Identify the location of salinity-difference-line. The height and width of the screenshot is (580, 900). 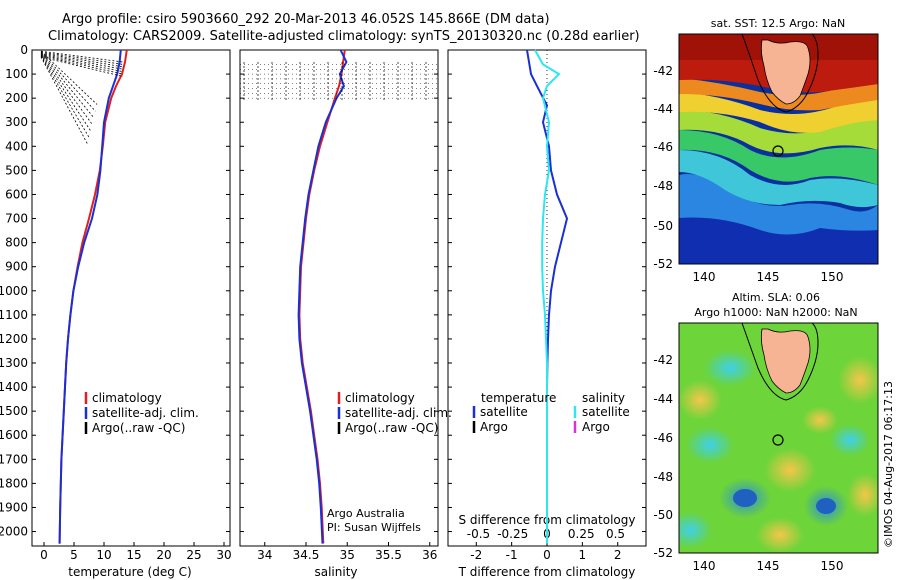
(547, 296).